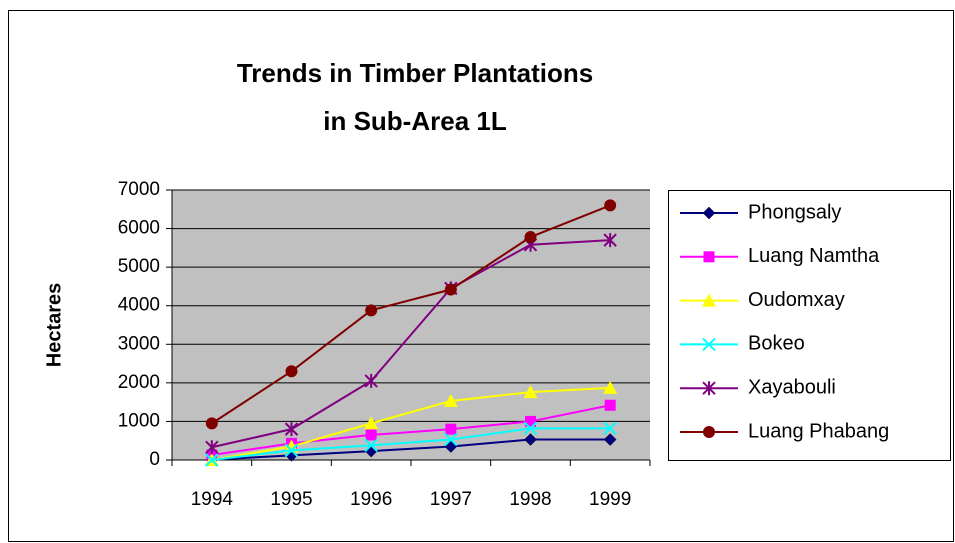 This screenshot has width=955, height=543. I want to click on legend-label: Luang Phabang, so click(818, 431).